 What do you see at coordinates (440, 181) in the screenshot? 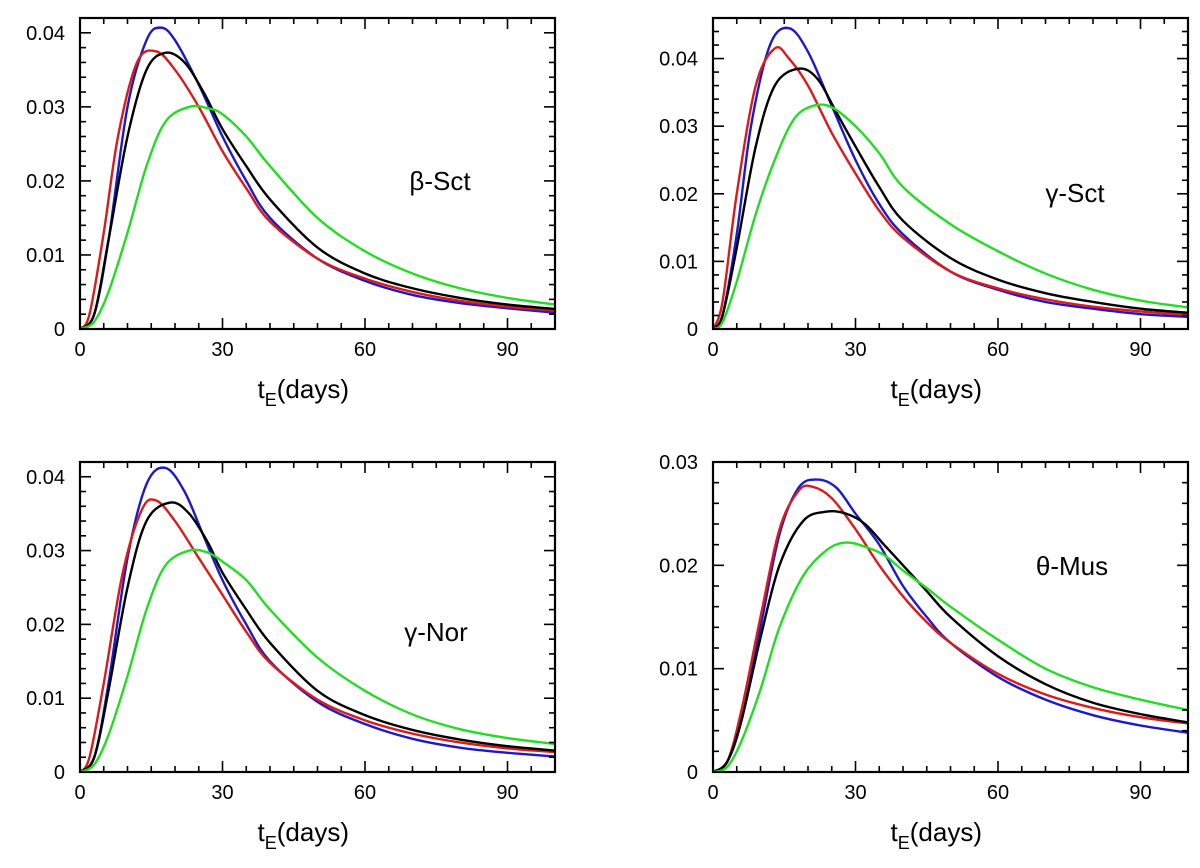
I see `panel-annotation: β-Sct` at bounding box center [440, 181].